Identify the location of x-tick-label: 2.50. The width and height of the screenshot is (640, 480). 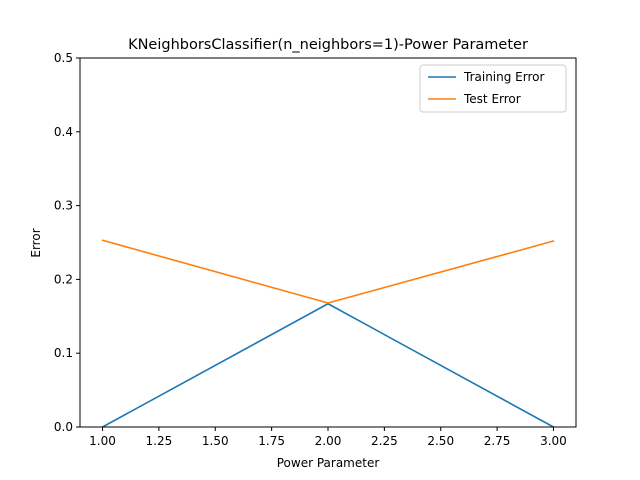
(440, 441).